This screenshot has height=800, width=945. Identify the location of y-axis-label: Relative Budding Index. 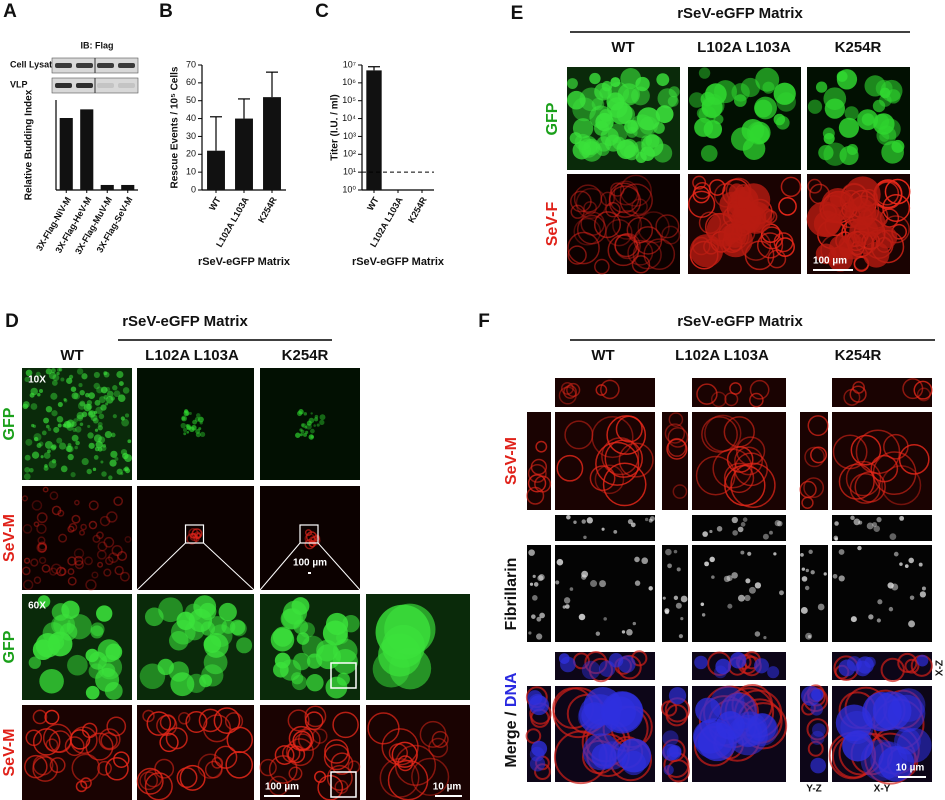
(29, 144).